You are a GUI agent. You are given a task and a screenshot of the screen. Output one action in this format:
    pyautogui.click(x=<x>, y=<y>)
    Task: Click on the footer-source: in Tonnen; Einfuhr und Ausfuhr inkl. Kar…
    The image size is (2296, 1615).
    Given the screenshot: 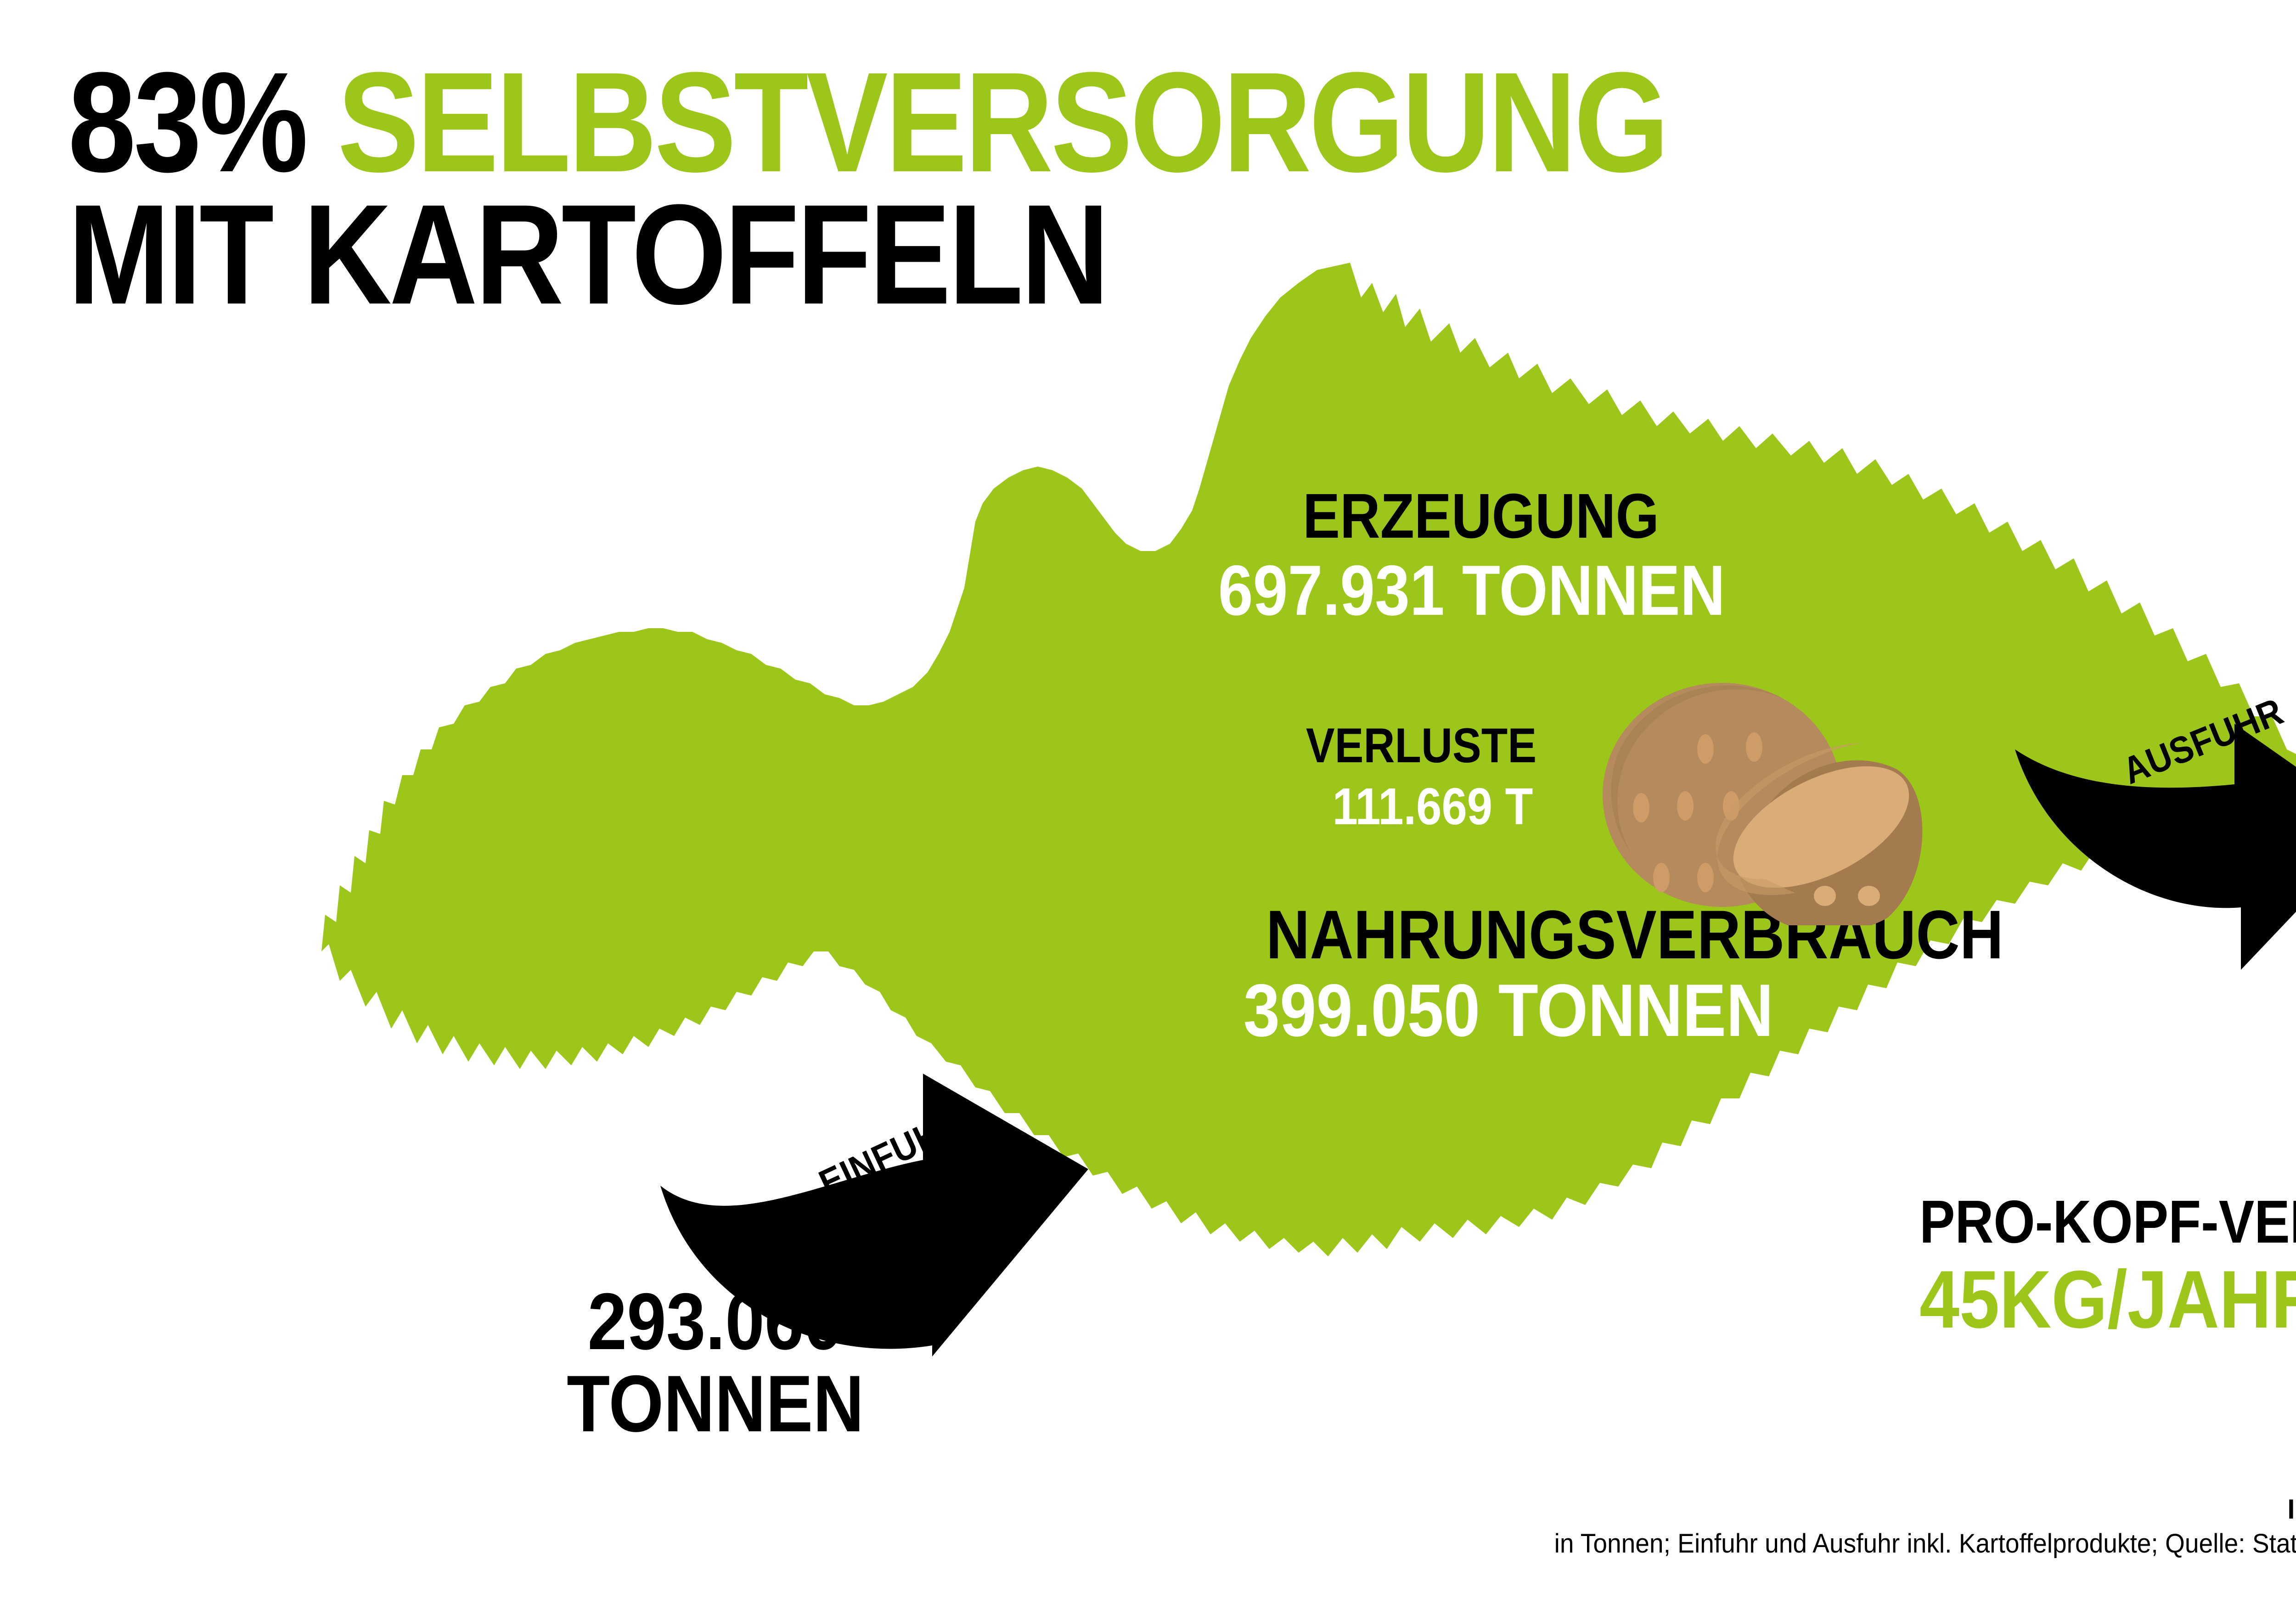 What is the action you would take?
    pyautogui.click(x=1925, y=1544)
    